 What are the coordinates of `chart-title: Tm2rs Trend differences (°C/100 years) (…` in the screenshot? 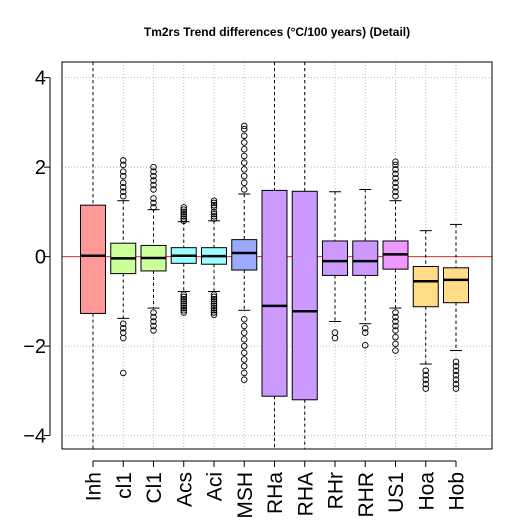 It's located at (277, 32).